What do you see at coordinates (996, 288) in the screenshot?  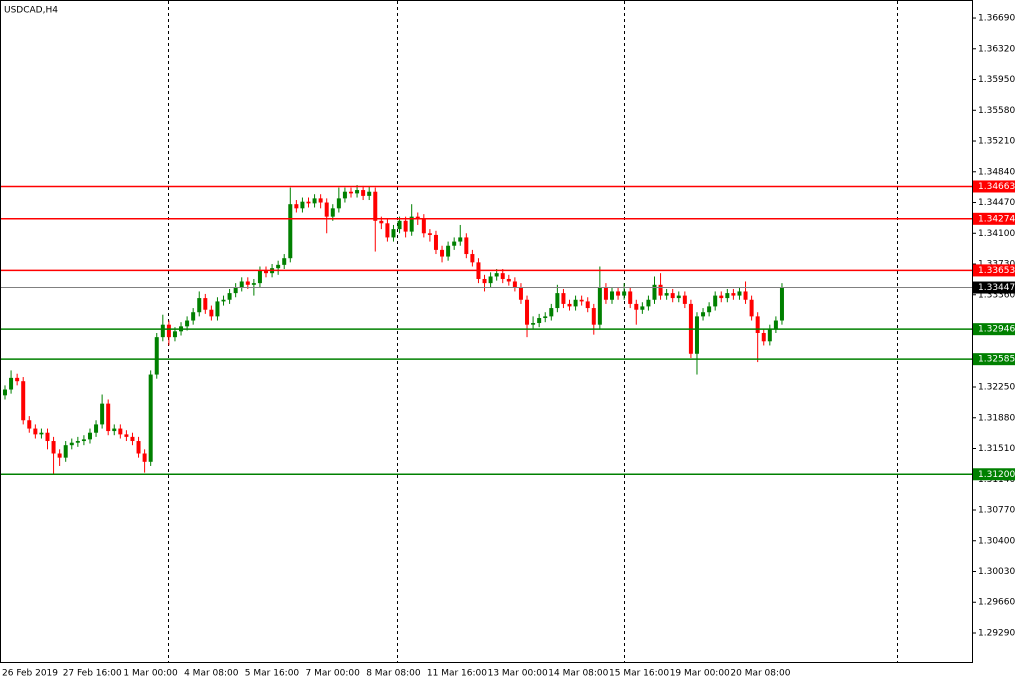 I see `level-label: 1.33447` at bounding box center [996, 288].